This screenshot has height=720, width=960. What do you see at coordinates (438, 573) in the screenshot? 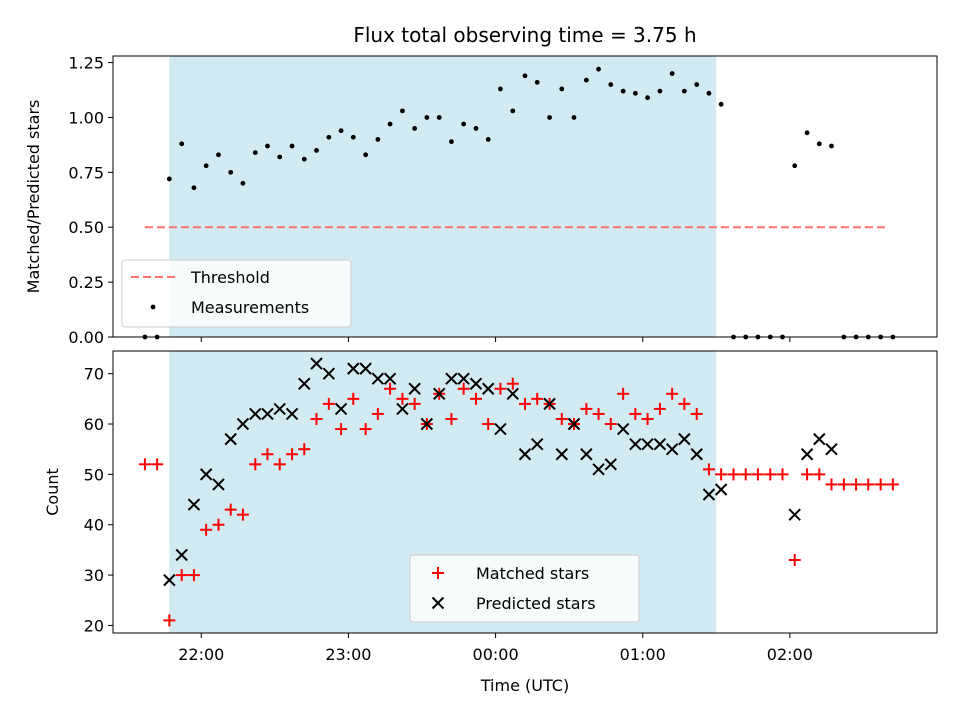
I see `legend-matched-swatch` at bounding box center [438, 573].